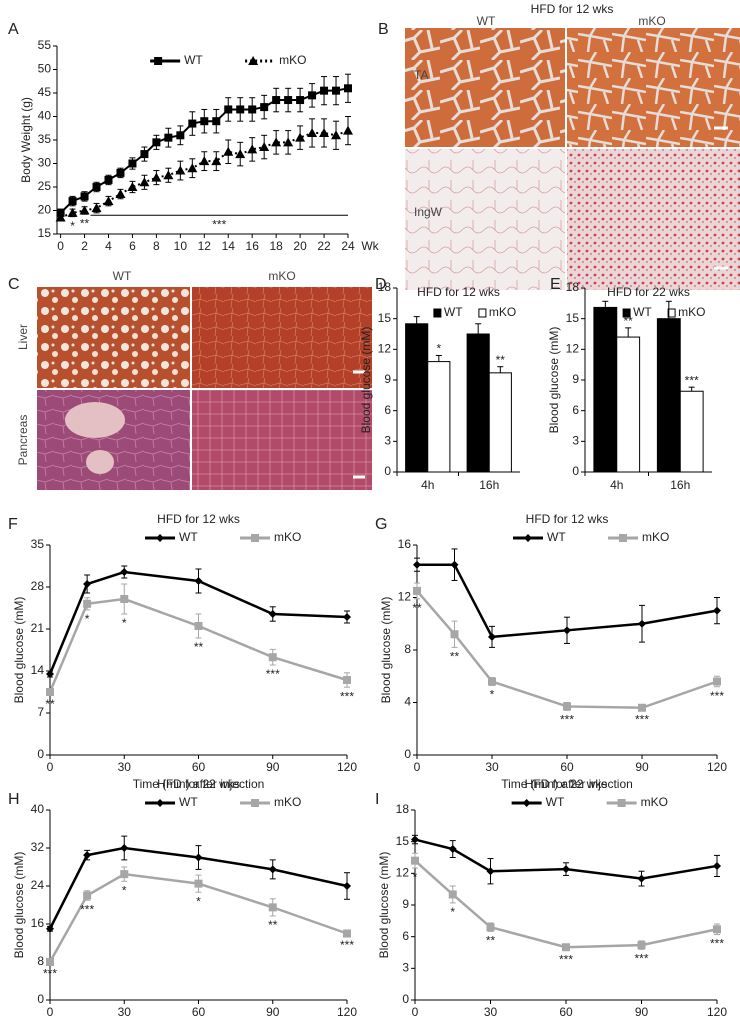 The height and width of the screenshot is (1021, 740). What do you see at coordinates (38, 847) in the screenshot?
I see `y-tick-label: 32` at bounding box center [38, 847].